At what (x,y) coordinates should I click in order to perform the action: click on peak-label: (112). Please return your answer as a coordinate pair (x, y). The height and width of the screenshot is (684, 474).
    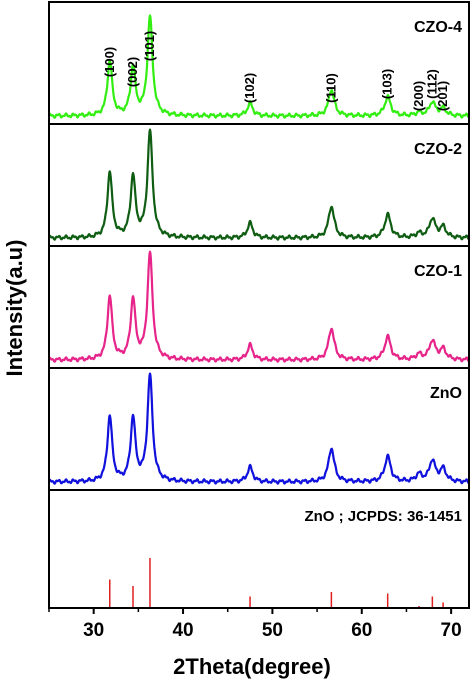
    Looking at the image, I should click on (431, 84).